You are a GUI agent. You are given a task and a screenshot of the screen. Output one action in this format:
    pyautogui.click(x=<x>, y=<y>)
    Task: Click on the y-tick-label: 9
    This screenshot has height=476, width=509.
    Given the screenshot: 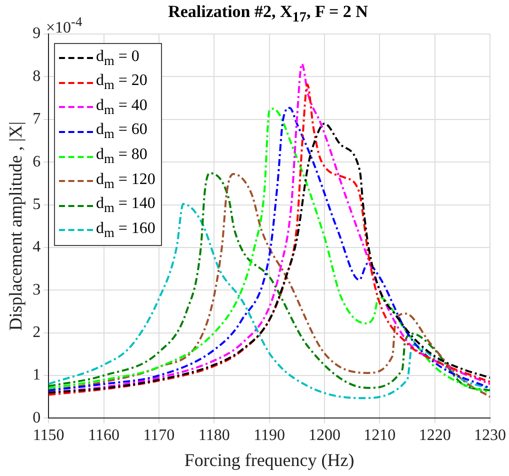 What is the action you would take?
    pyautogui.click(x=36, y=33)
    